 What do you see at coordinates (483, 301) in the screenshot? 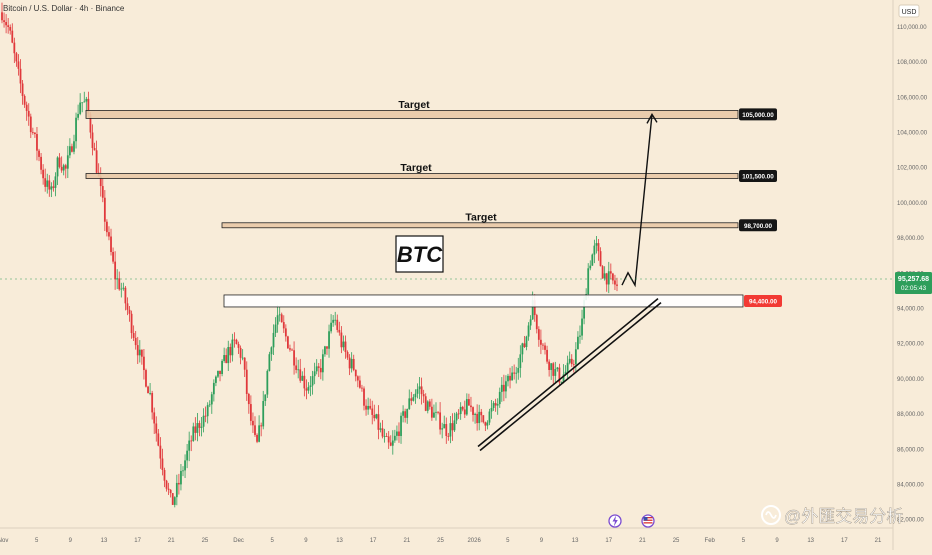
I see `support-zone` at bounding box center [483, 301].